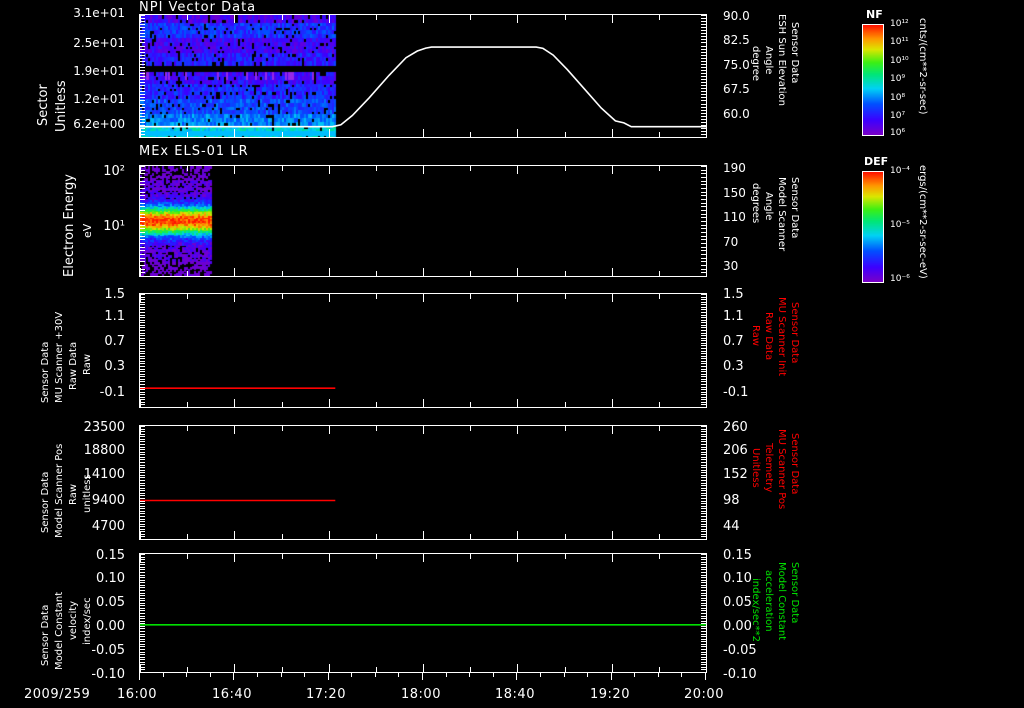 The height and width of the screenshot is (708, 1024). I want to click on panel-mu-scanner-30v, so click(423, 350).